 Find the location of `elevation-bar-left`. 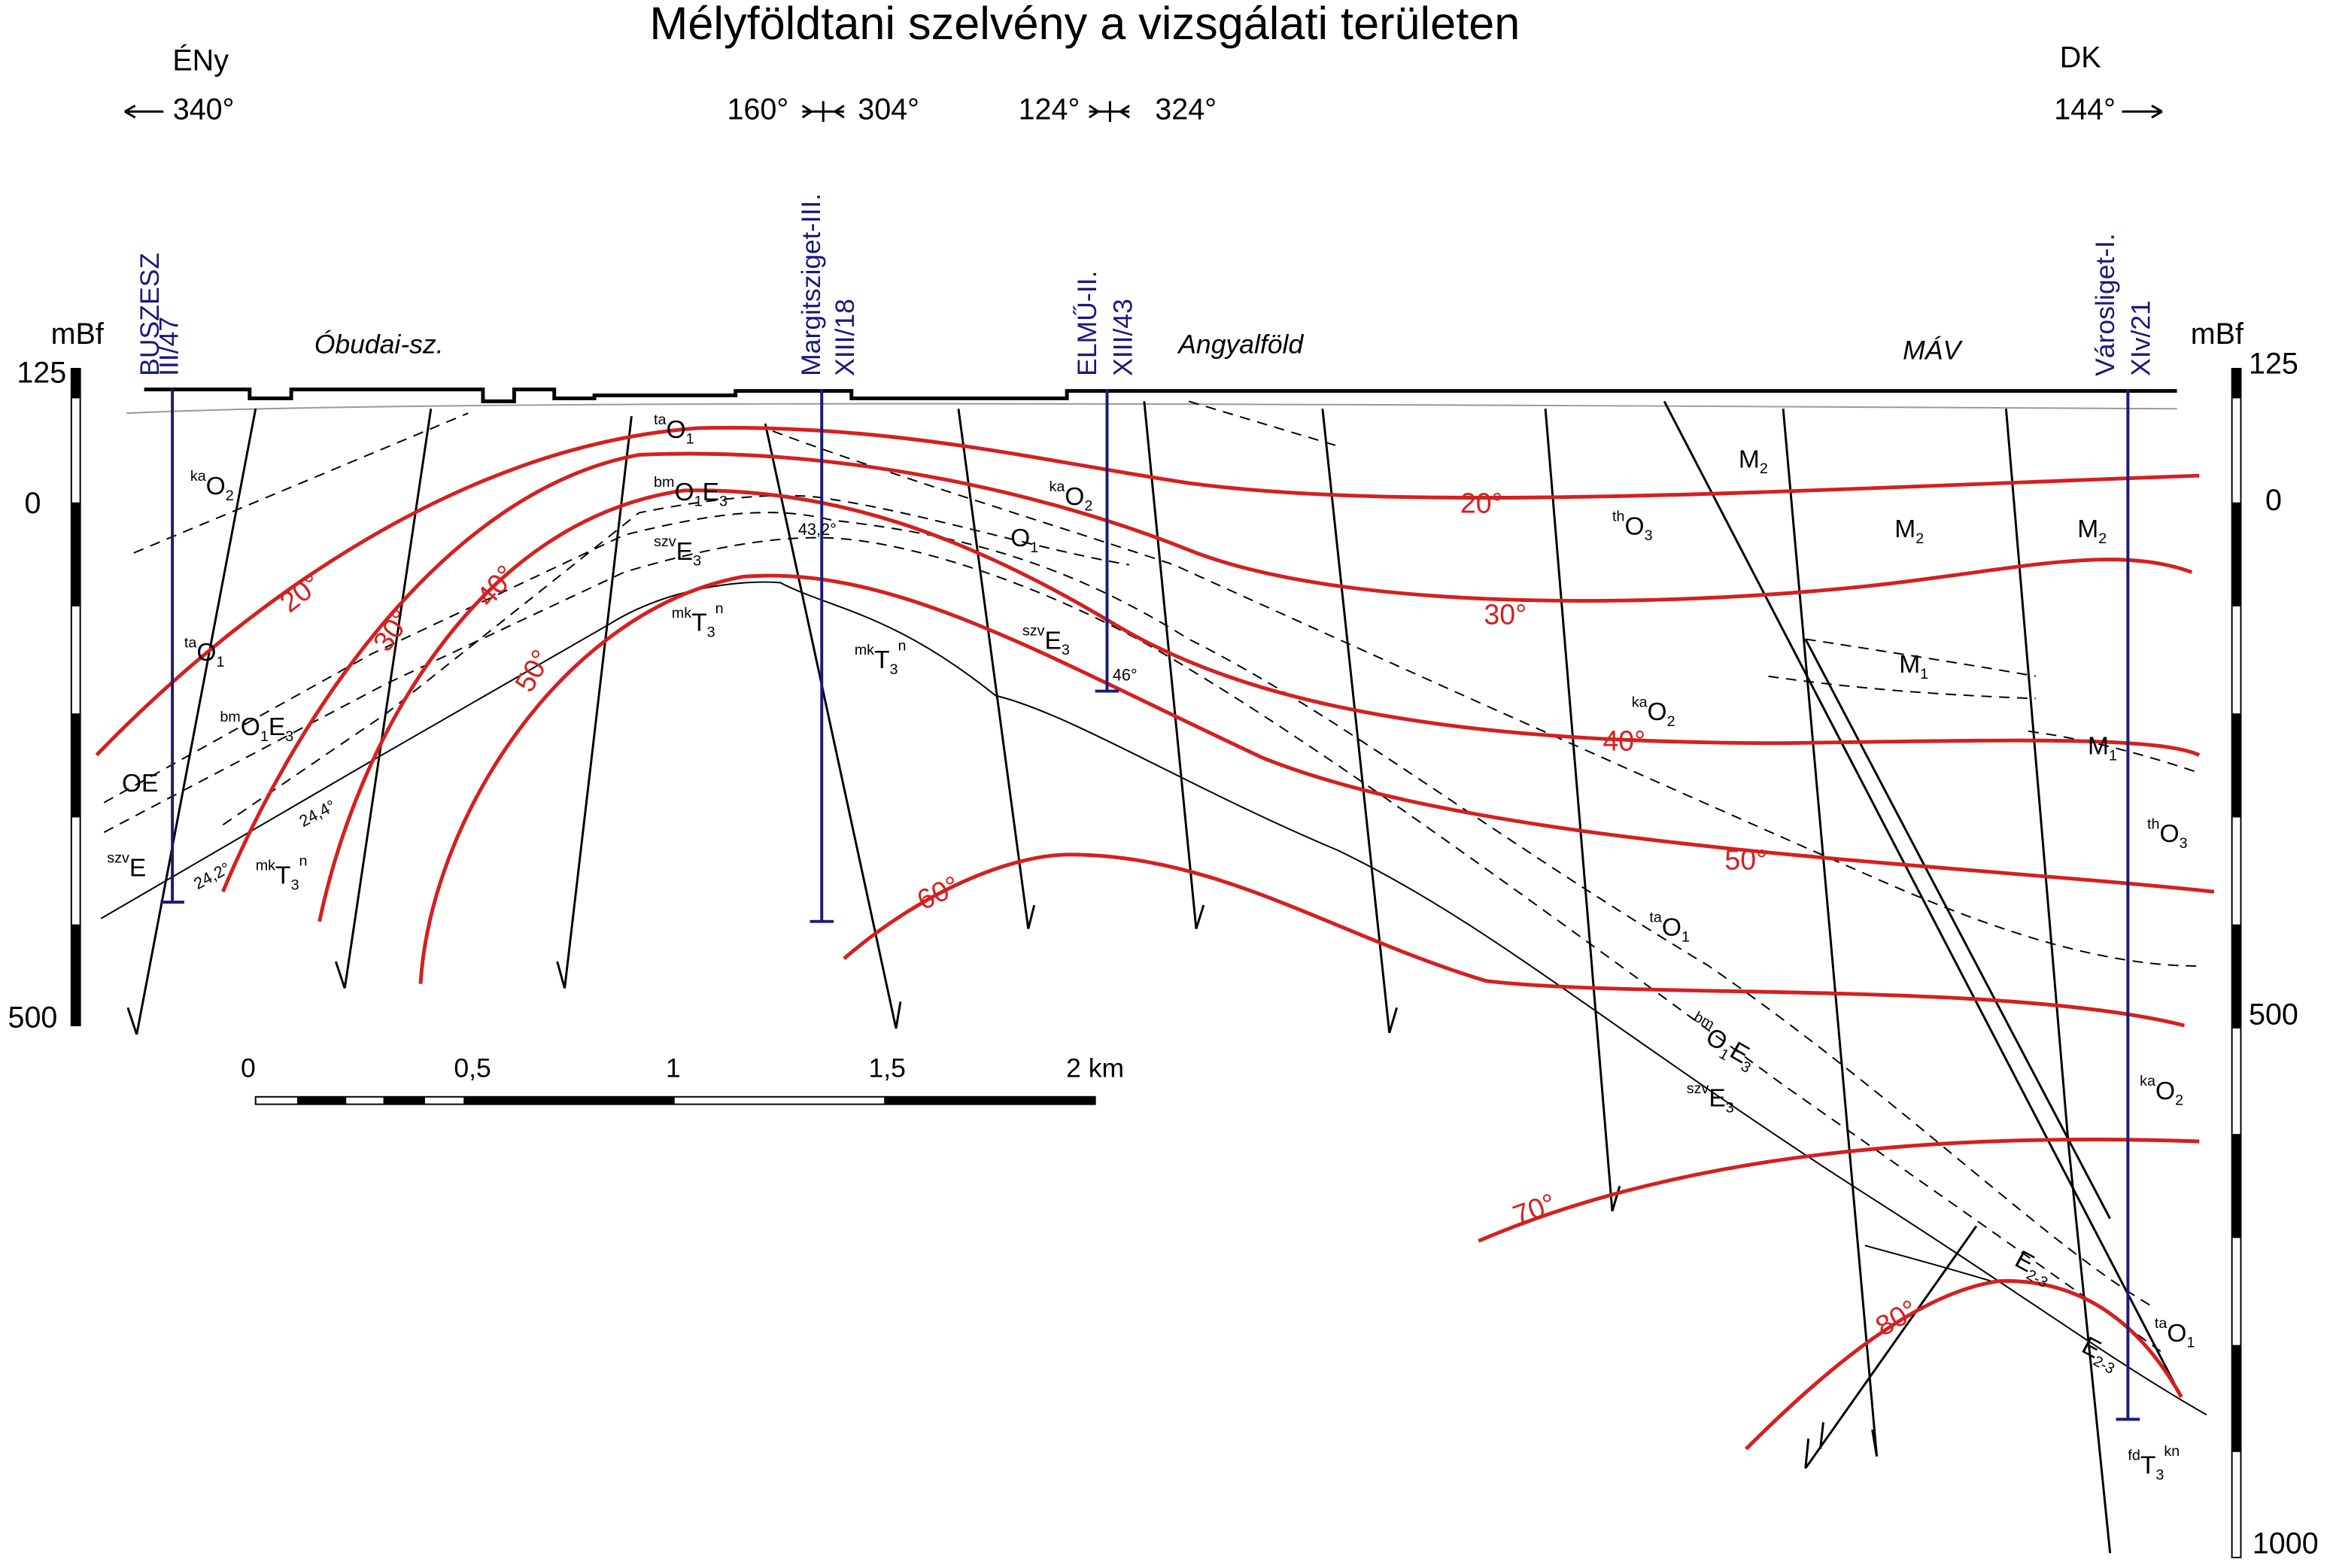

elevation-bar-left is located at coordinates (75, 696).